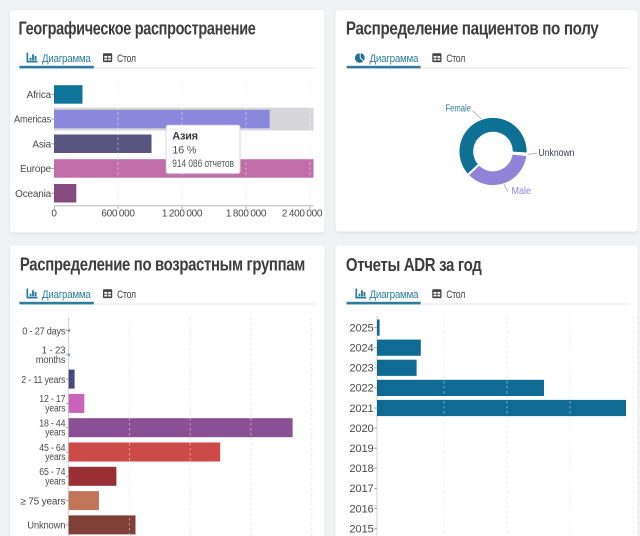 This screenshot has width=640, height=536. I want to click on svg-text:Распределение пациентов по пол: Распределение пациентов по полу, so click(472, 29).